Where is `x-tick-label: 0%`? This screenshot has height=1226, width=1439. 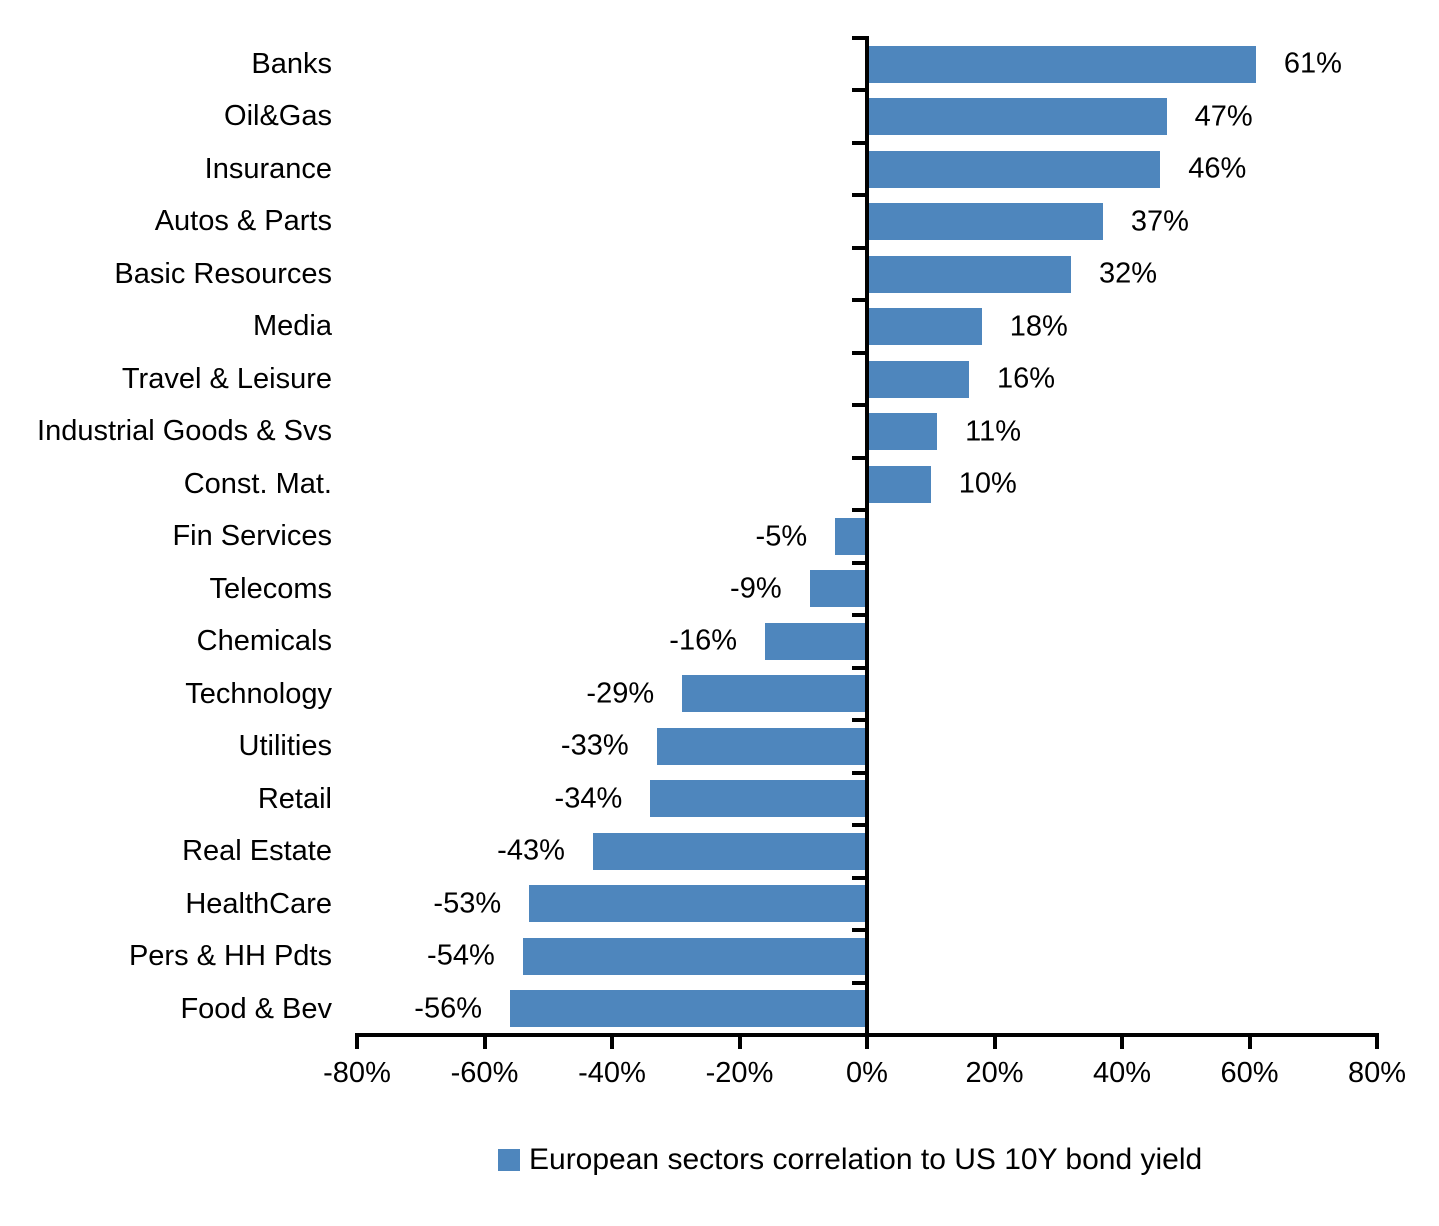
x-tick-label: 0% is located at coordinates (867, 1073).